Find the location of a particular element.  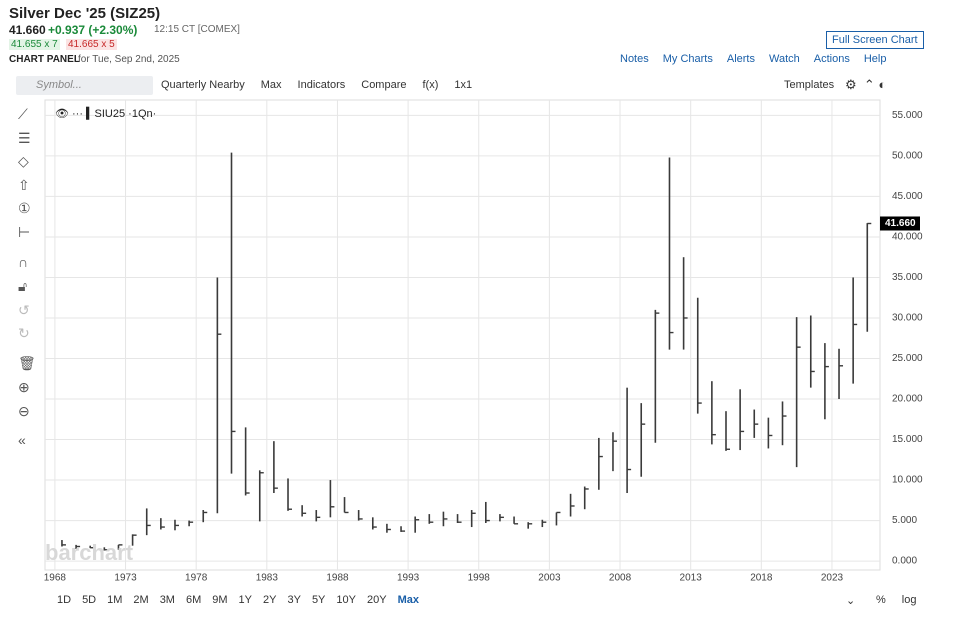

x-tick-label: 1983 is located at coordinates (267, 578).